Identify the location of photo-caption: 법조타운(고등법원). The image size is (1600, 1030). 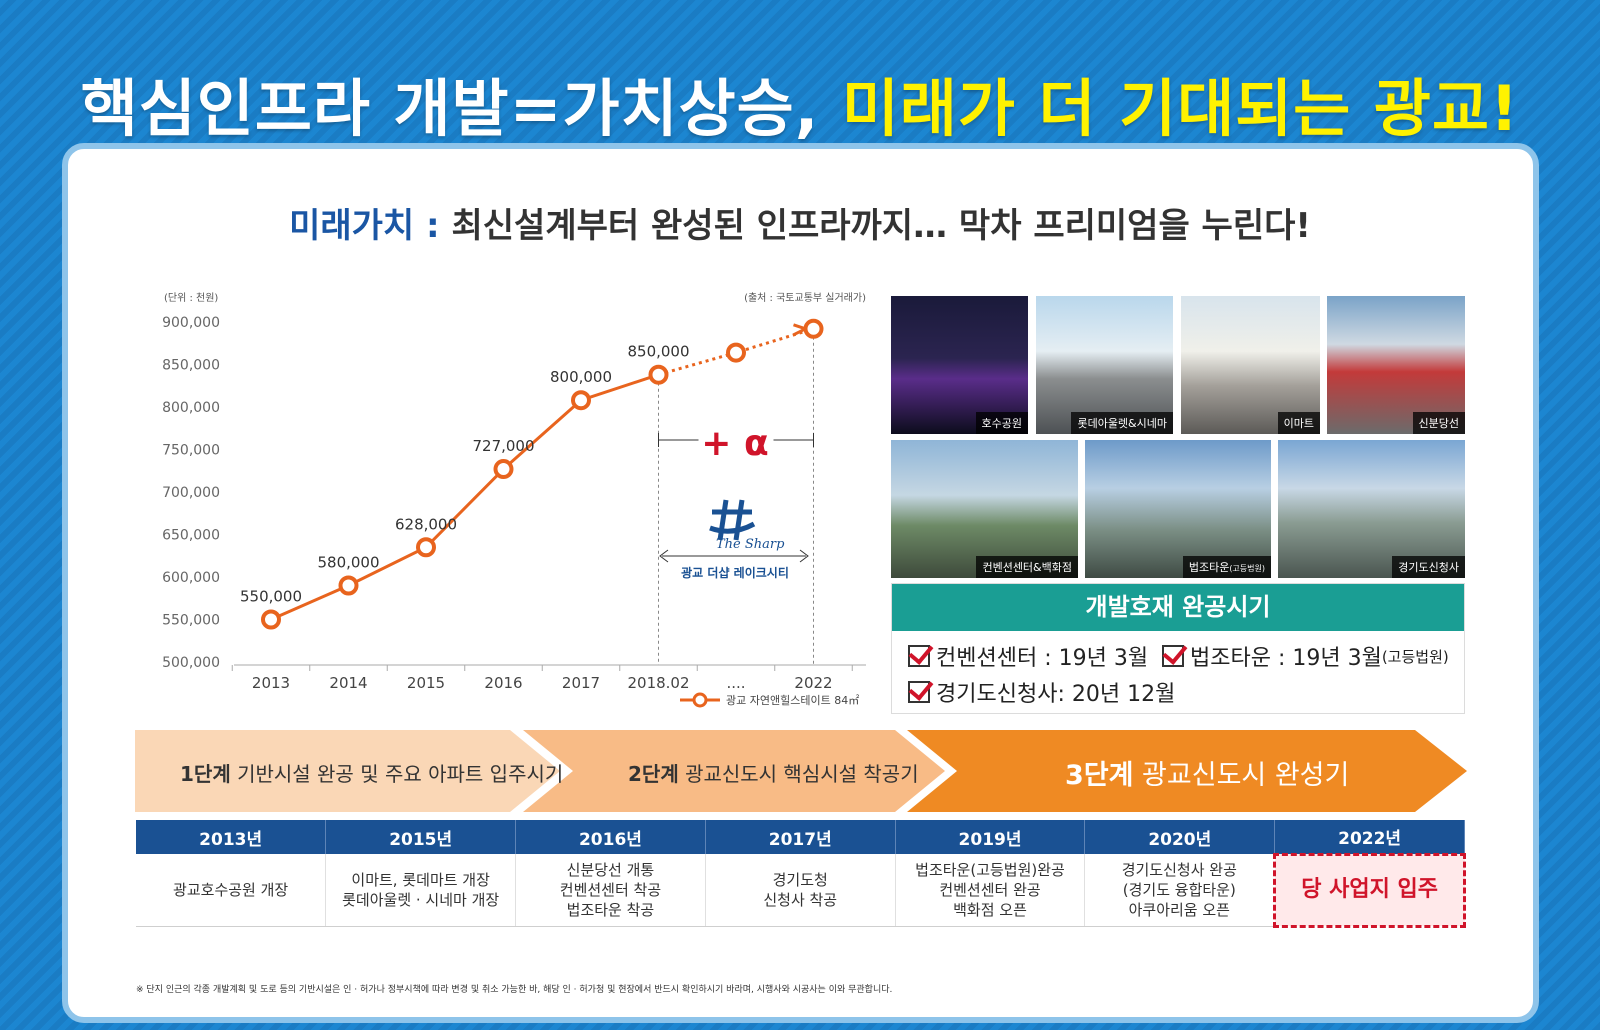
(1226, 567).